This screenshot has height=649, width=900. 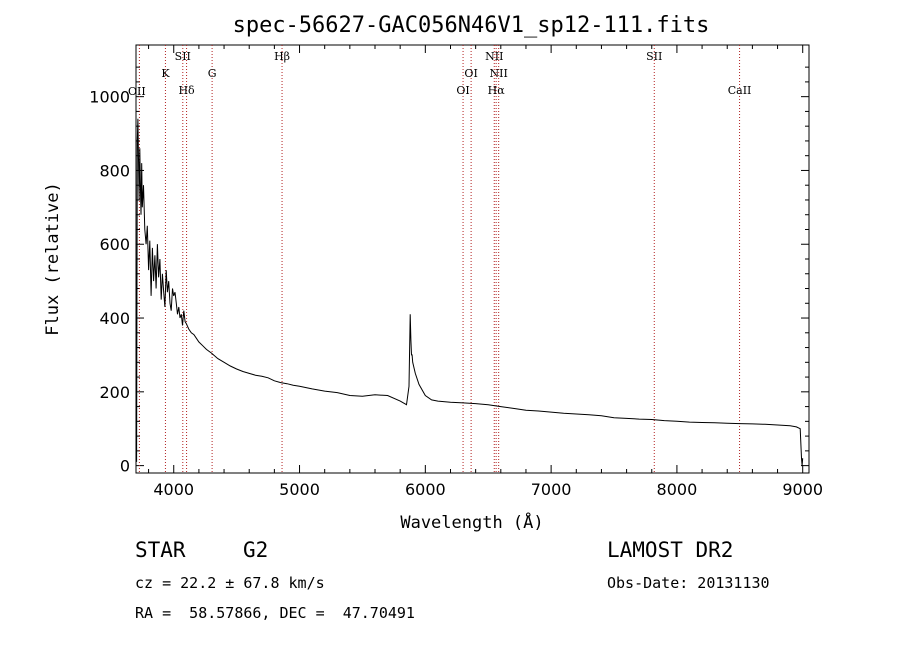 I want to click on y-tick-label: 600, so click(x=114, y=244).